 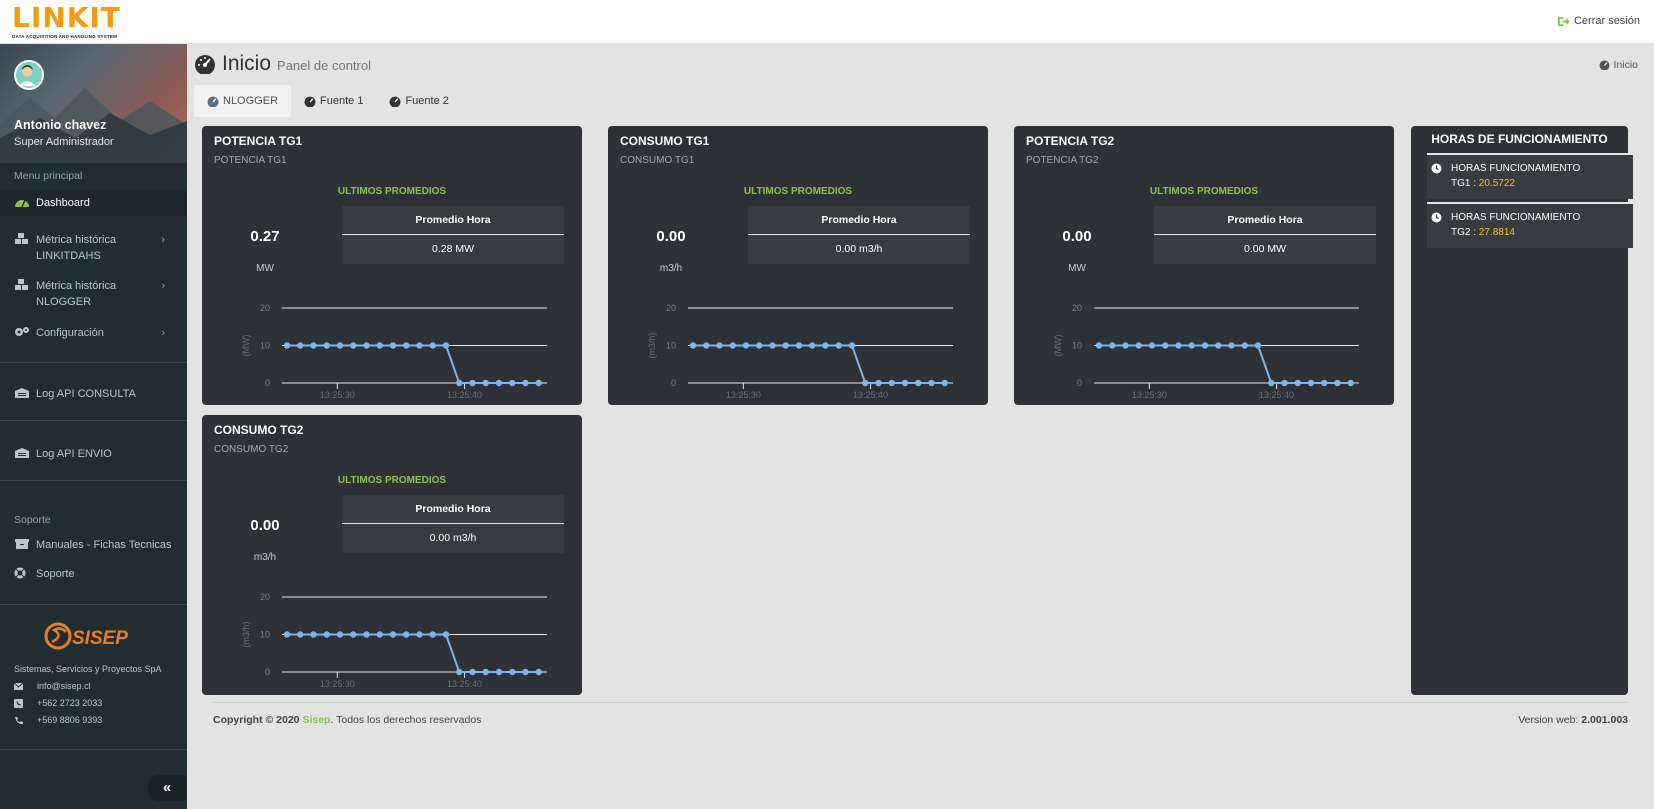 What do you see at coordinates (88, 669) in the screenshot?
I see `company-name: Sistemas, Servicios y Proyectos SpA` at bounding box center [88, 669].